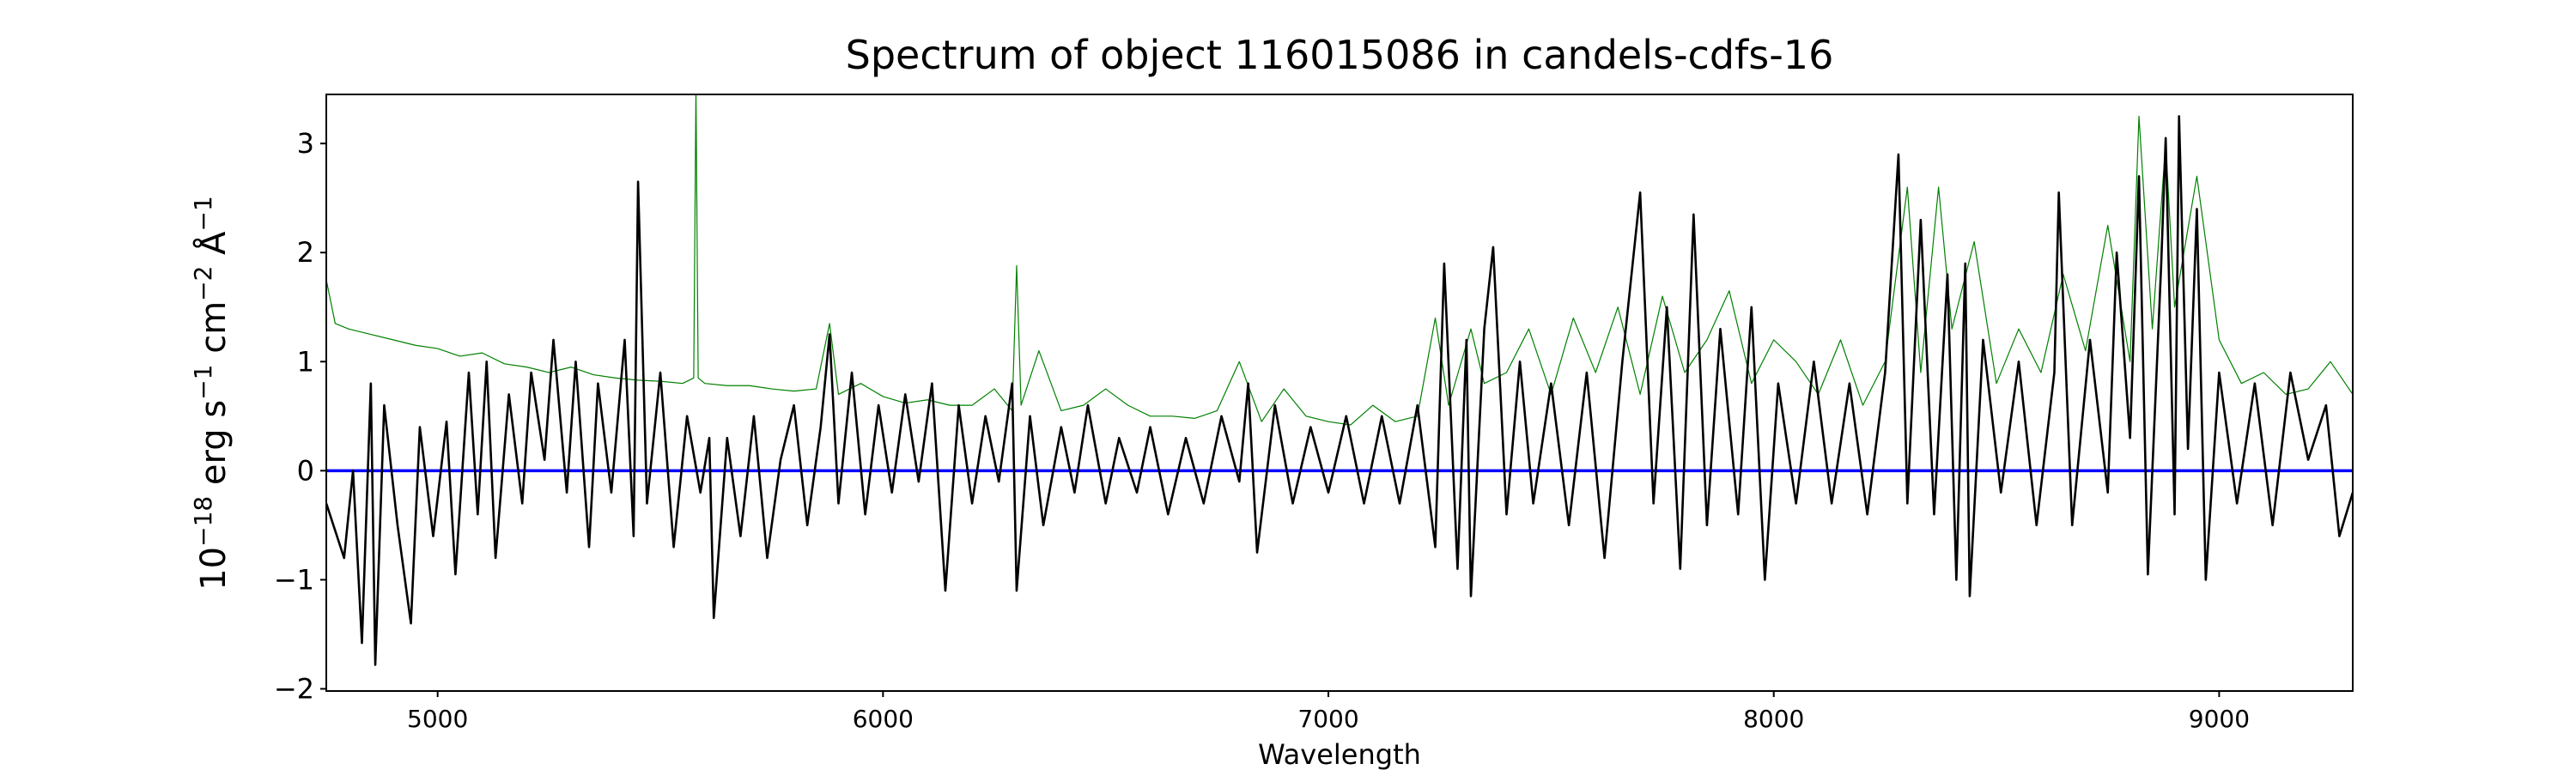 The width and height of the screenshot is (2576, 776). Describe the element at coordinates (294, 580) in the screenshot. I see `y-tick-label: −1` at that location.